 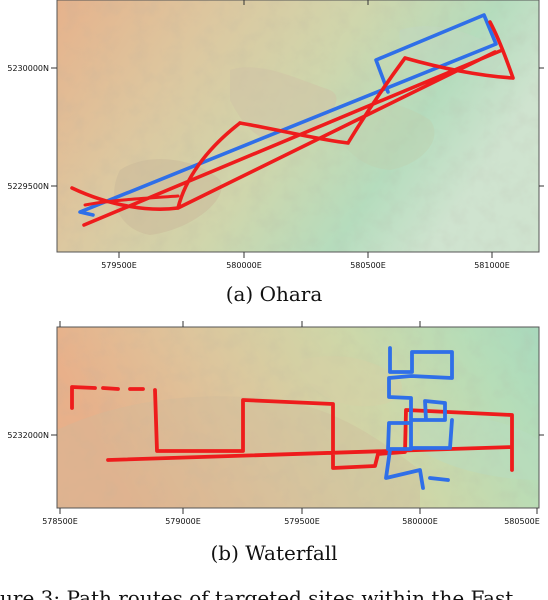 What do you see at coordinates (28, 435) in the screenshot?
I see `panel-b-y-tick-1: 5232000N` at bounding box center [28, 435].